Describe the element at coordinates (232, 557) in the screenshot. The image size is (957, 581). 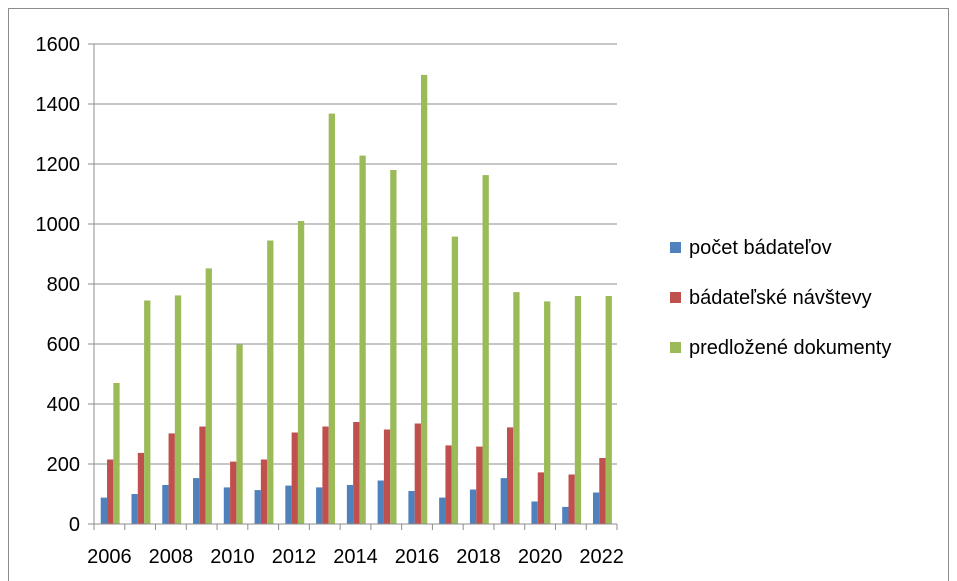
I see `x-tick-label: 2010` at that location.